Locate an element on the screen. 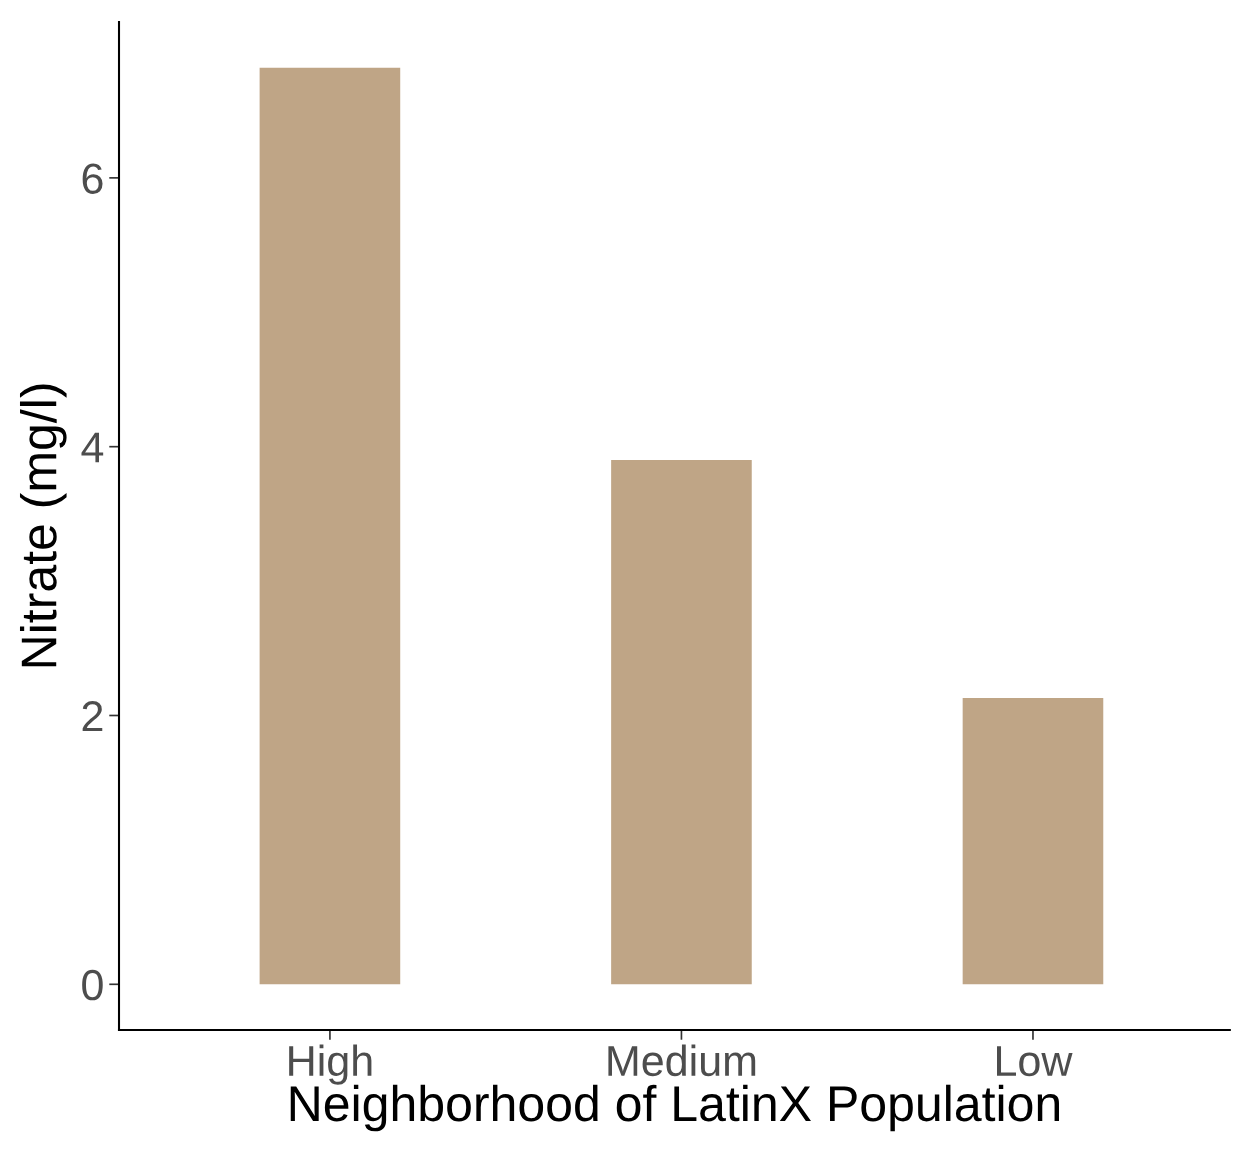  y-tick-label: 6 is located at coordinates (92, 178).